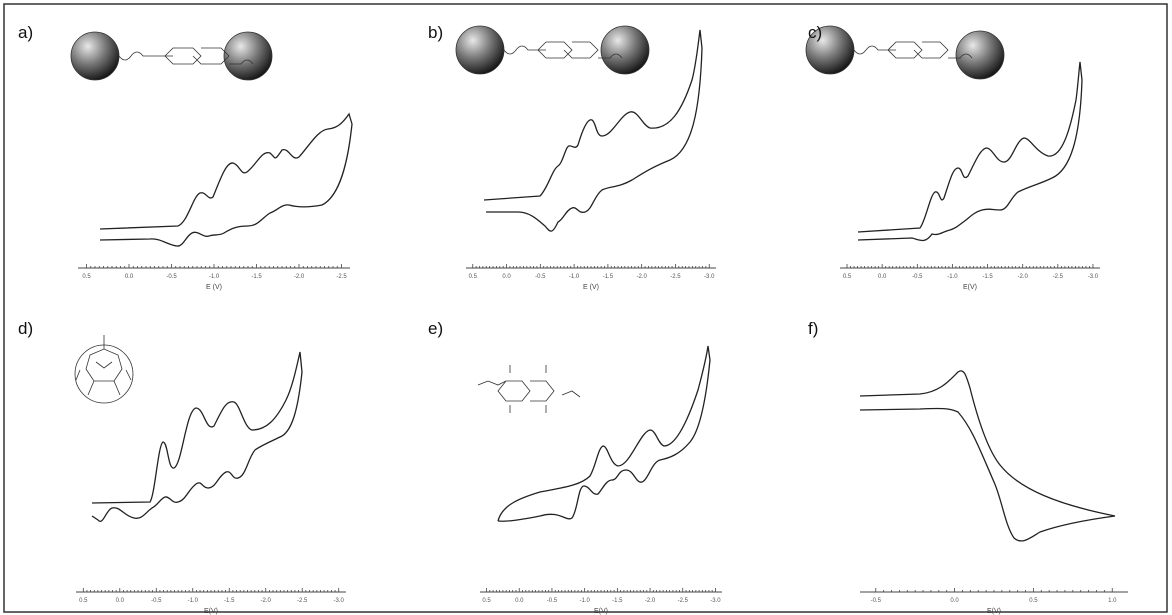  What do you see at coordinates (813, 328) in the screenshot?
I see `panel-label: f)` at bounding box center [813, 328].